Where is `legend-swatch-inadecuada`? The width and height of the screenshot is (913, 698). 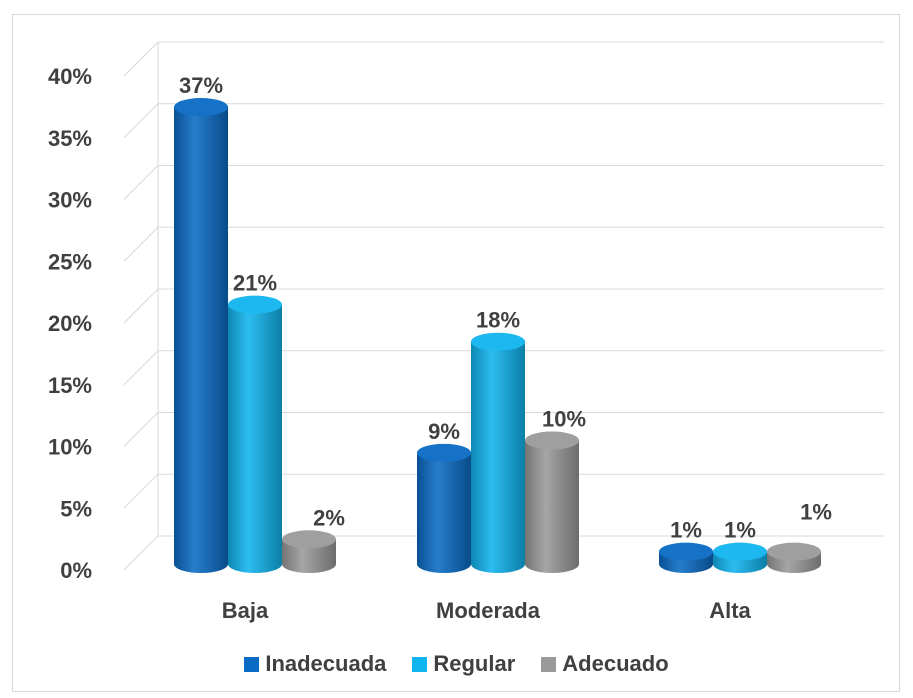 legend-swatch-inadecuada is located at coordinates (252, 664).